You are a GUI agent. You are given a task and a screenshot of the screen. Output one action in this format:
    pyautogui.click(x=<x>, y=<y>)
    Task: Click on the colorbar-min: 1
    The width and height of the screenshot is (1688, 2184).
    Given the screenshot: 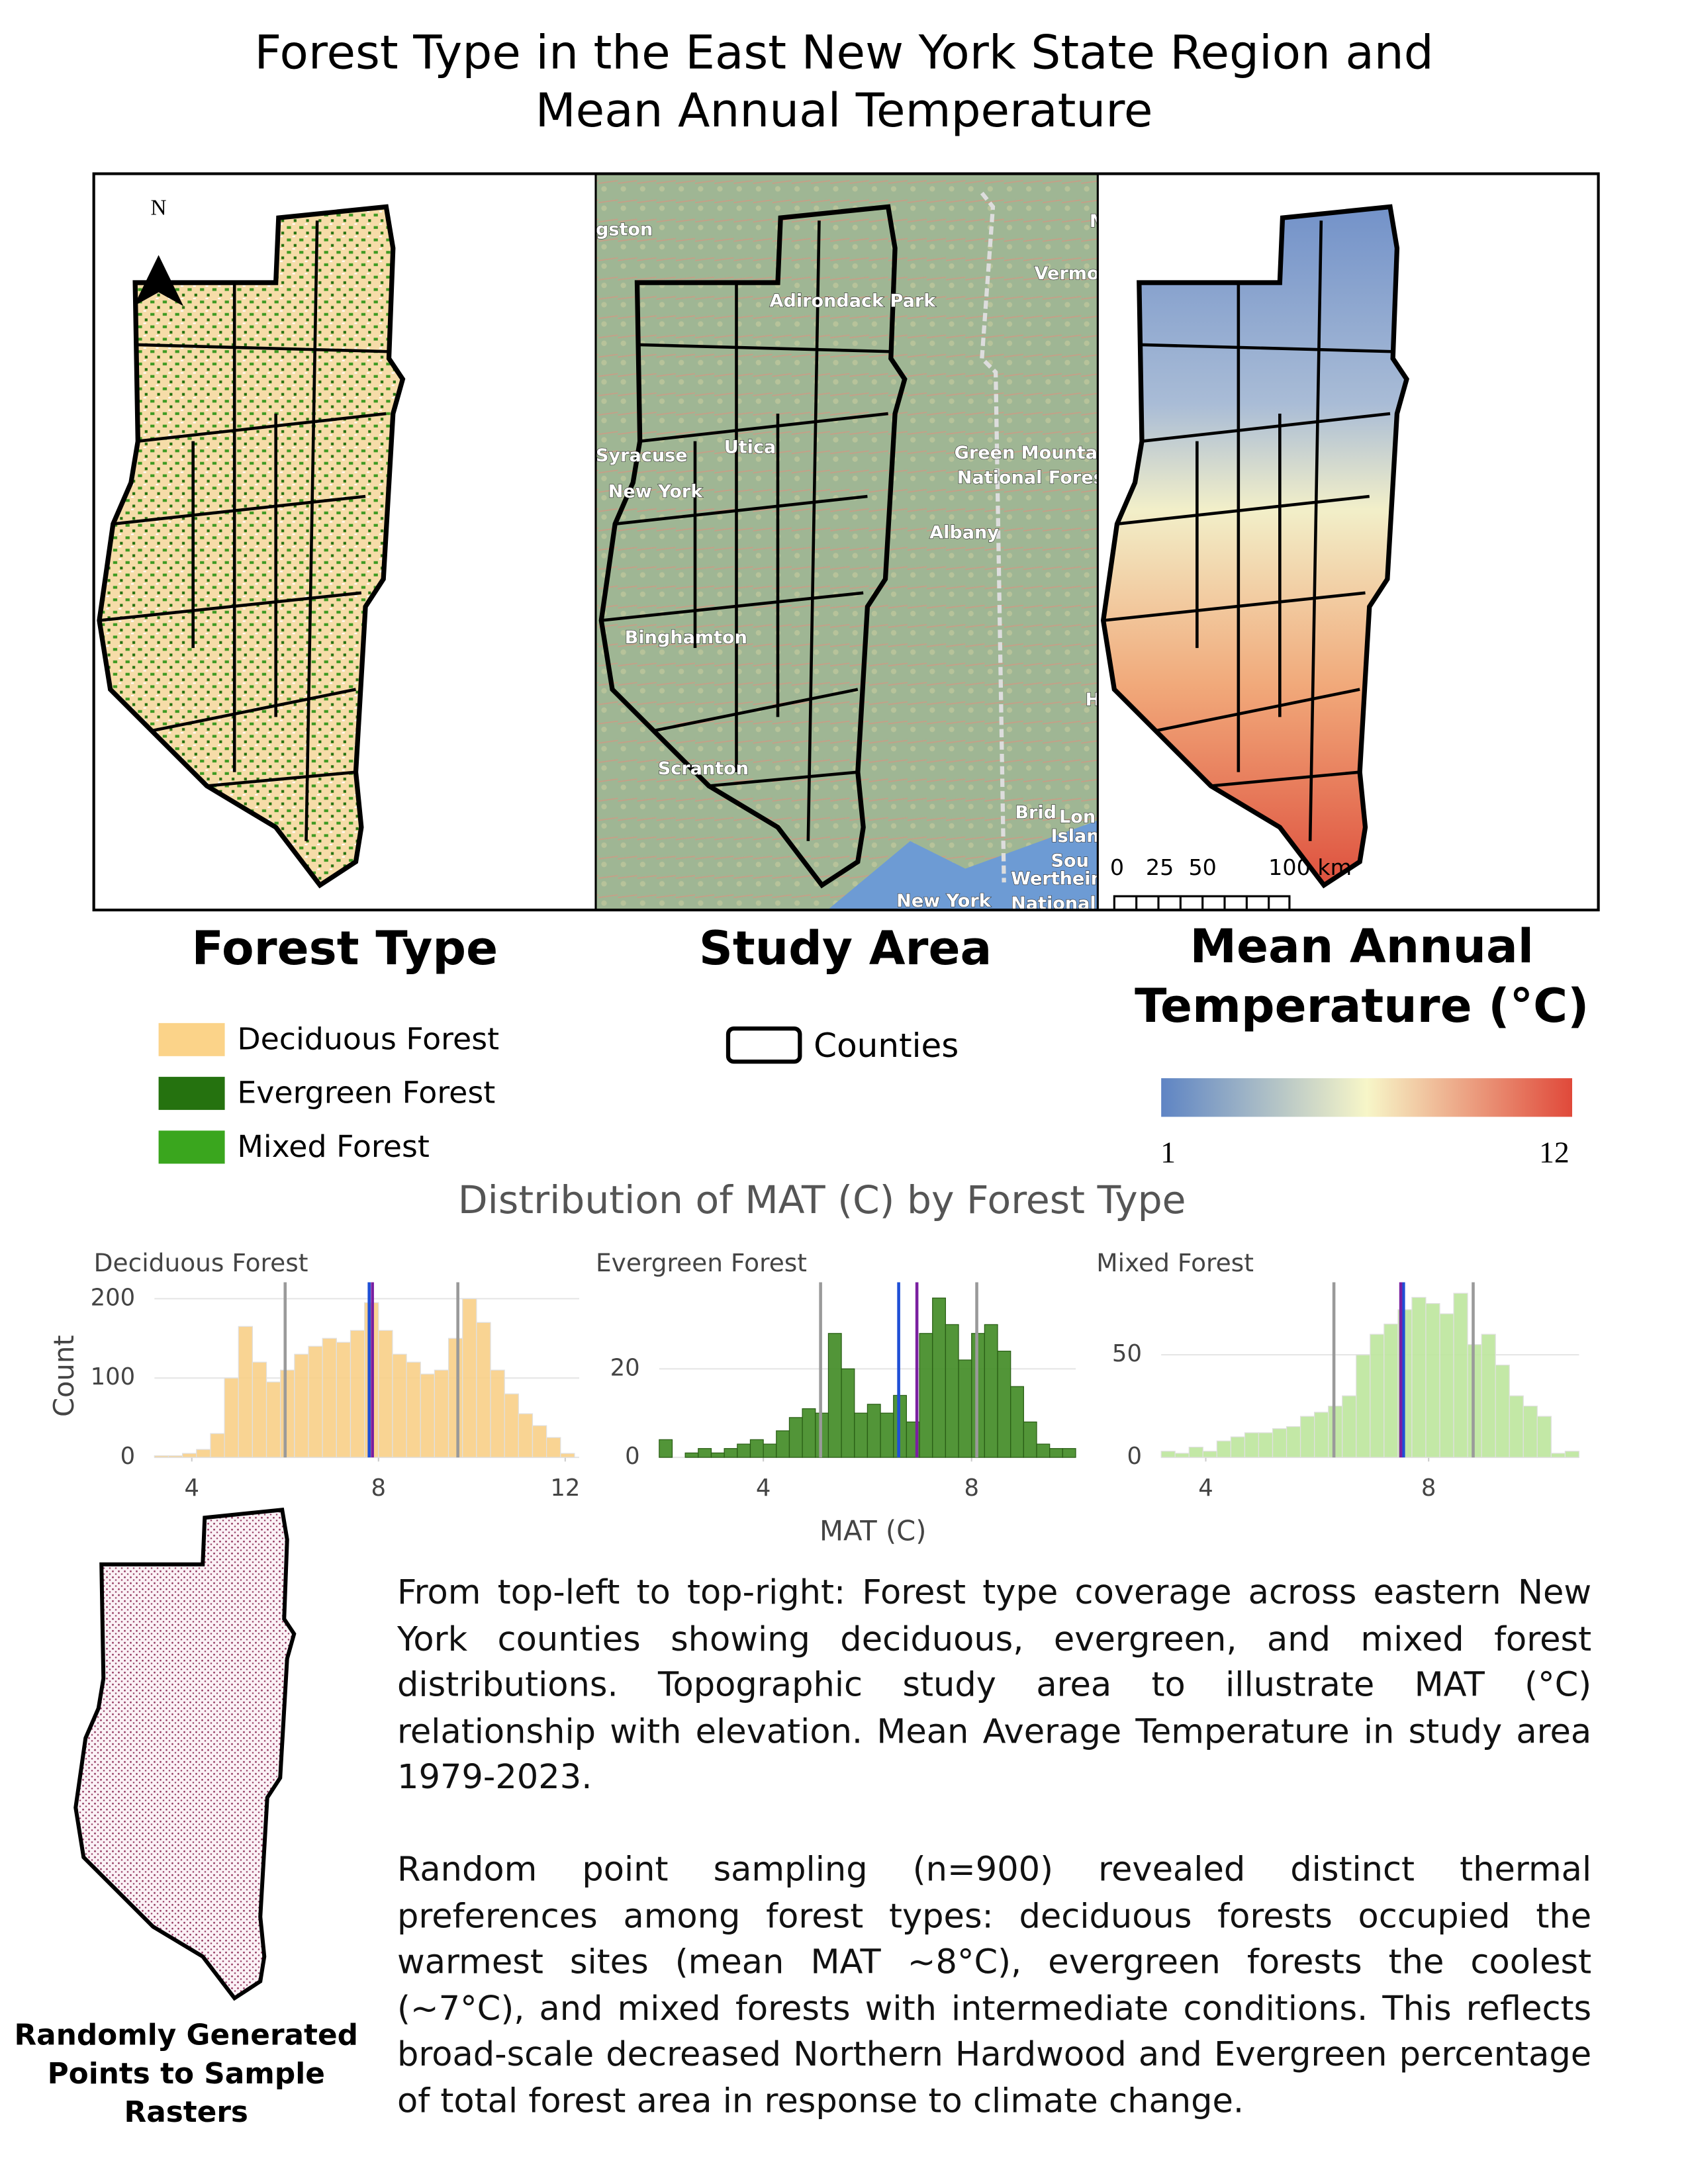 What is the action you would take?
    pyautogui.click(x=1168, y=1152)
    